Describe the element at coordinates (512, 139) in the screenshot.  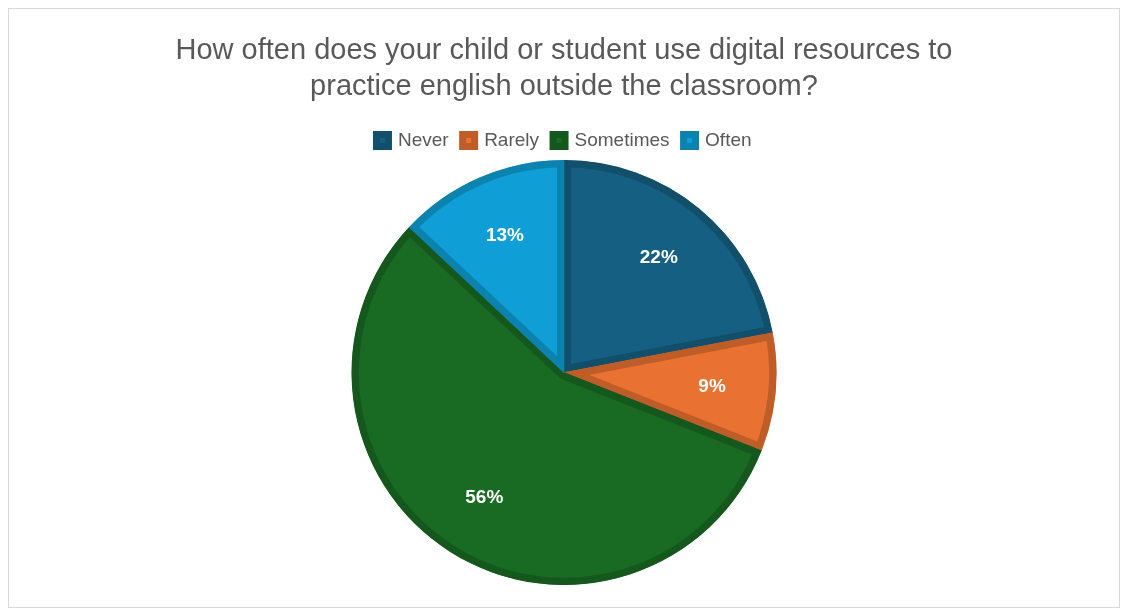
I see `legend-label: Rarely` at that location.